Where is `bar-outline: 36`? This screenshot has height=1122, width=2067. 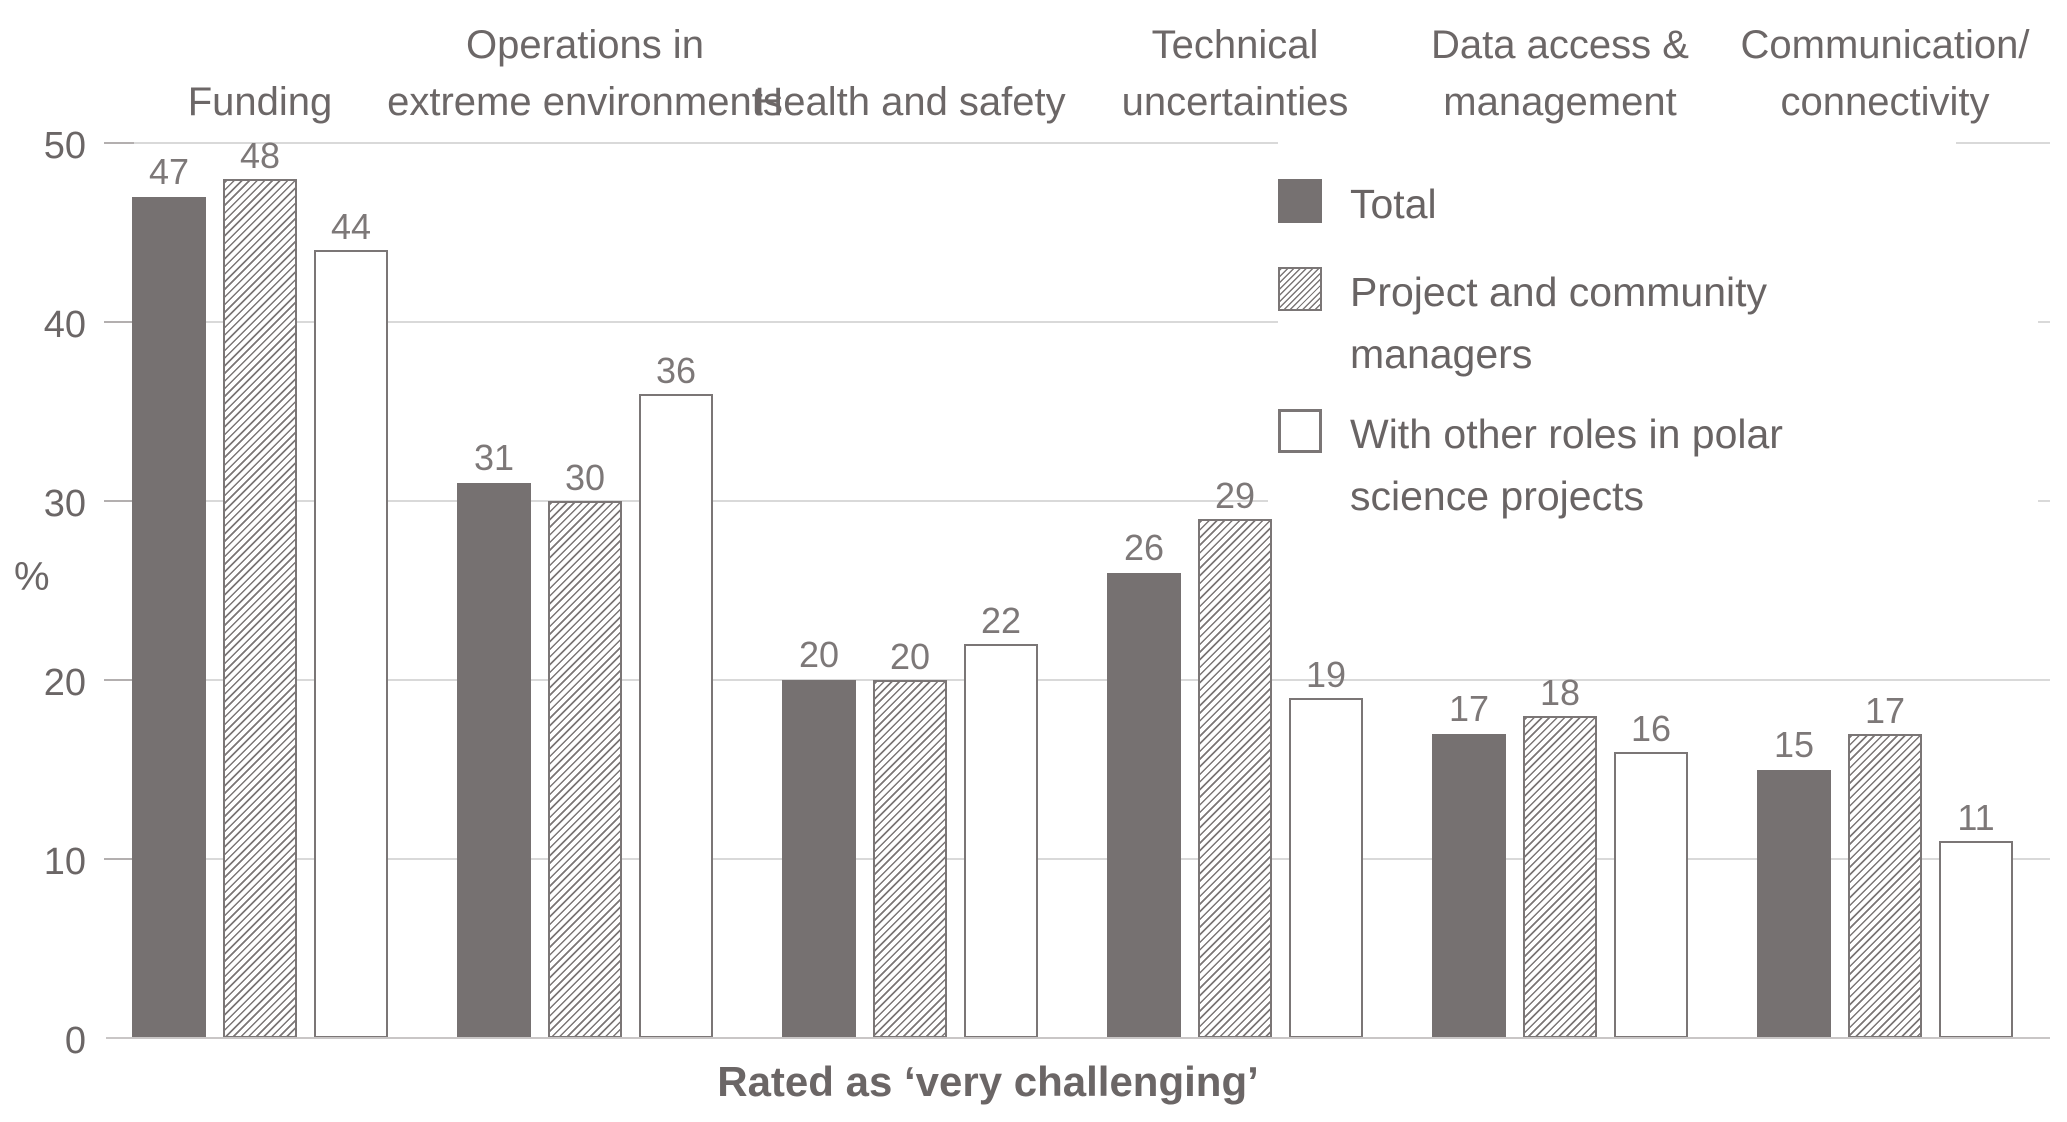 bar-outline: 36 is located at coordinates (676, 695).